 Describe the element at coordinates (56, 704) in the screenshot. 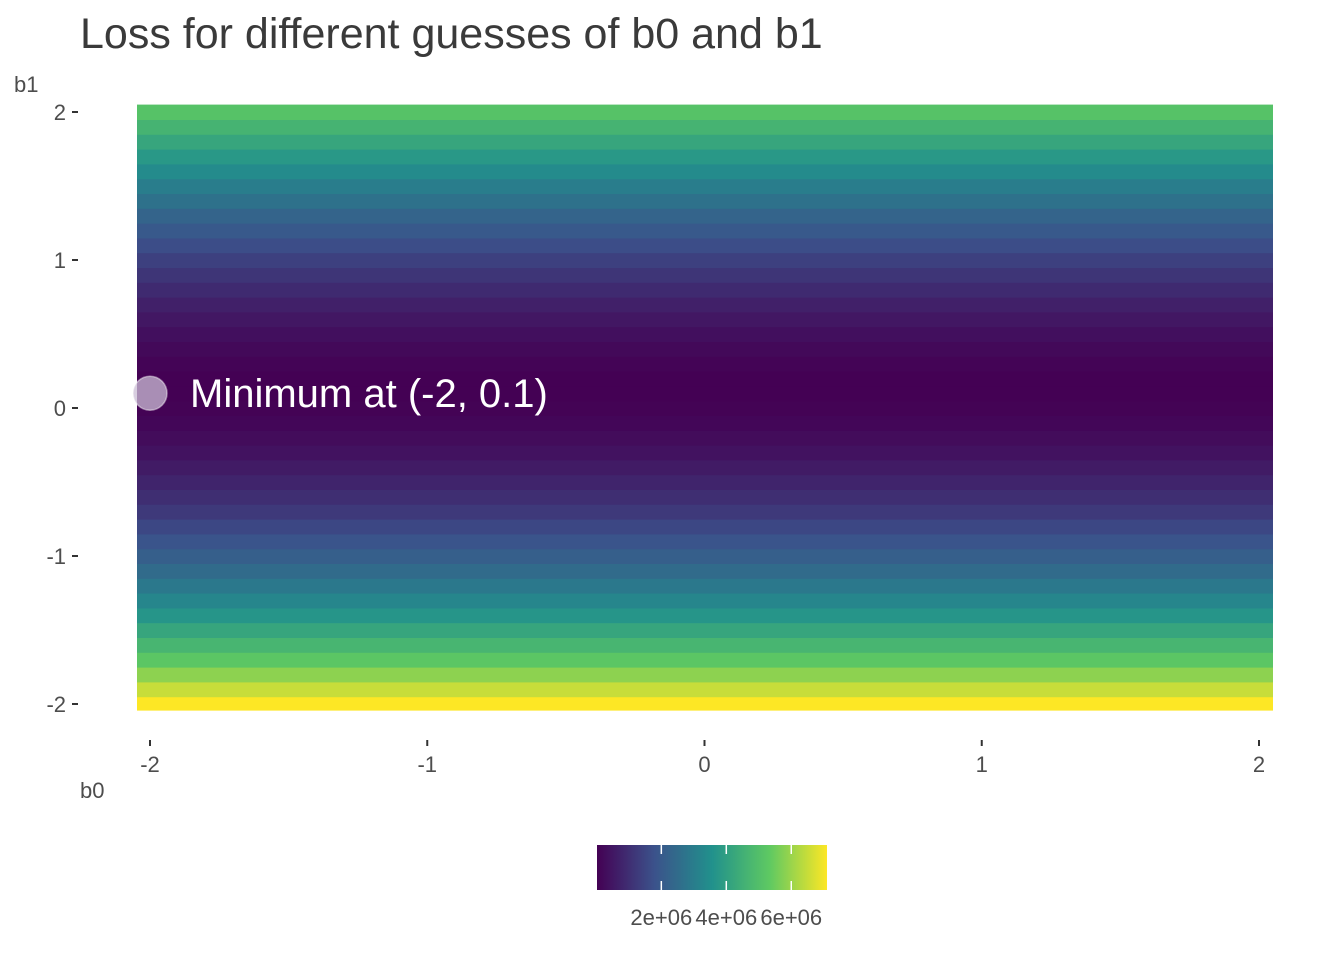

I see `y-tick-label: -2` at that location.